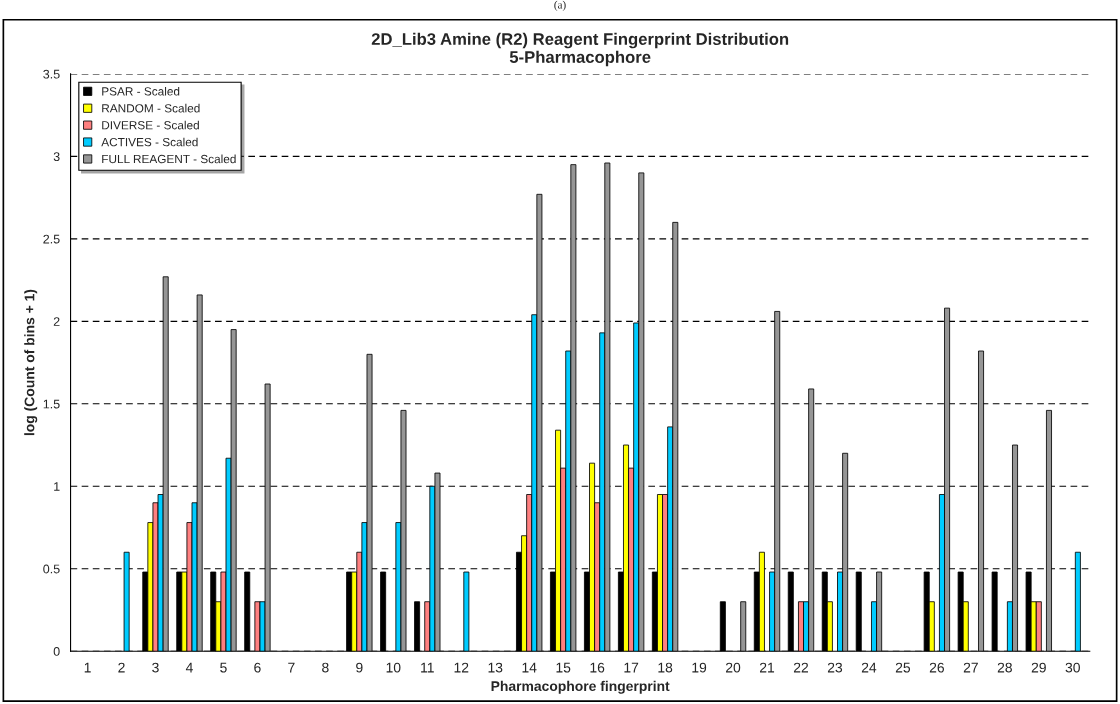 The height and width of the screenshot is (704, 1120). I want to click on y-tick-label: 0, so click(56, 651).